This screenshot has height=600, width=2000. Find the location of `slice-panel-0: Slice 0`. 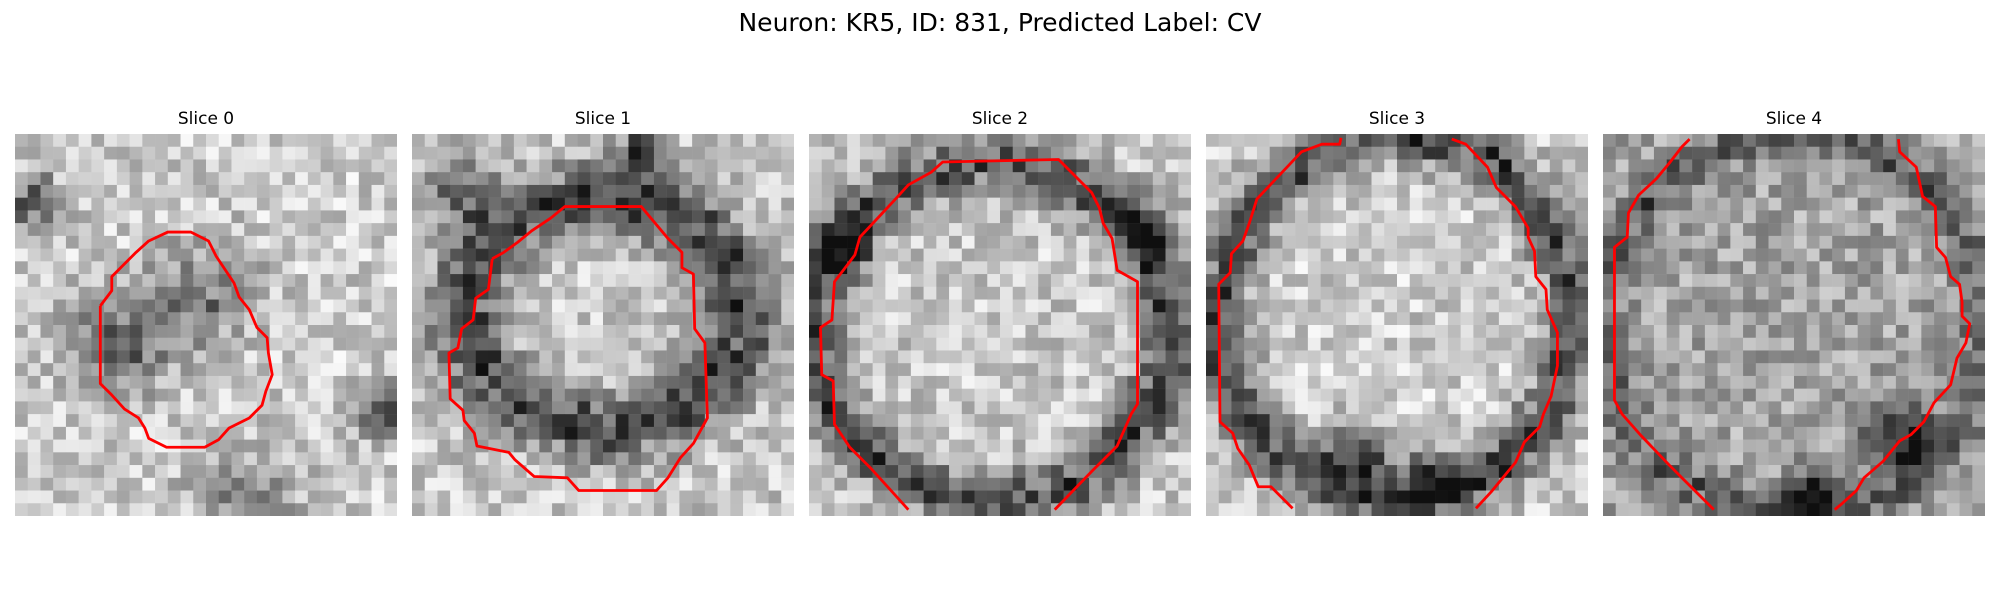

slice-panel-0: Slice 0 is located at coordinates (206, 312).